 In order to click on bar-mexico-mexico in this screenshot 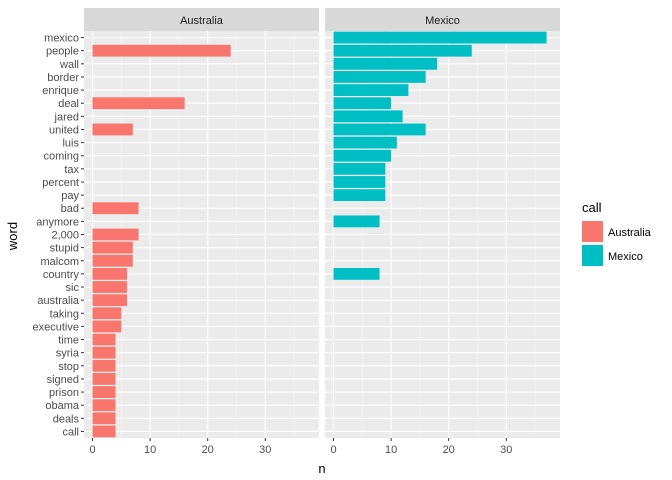, I will do `click(440, 37)`.